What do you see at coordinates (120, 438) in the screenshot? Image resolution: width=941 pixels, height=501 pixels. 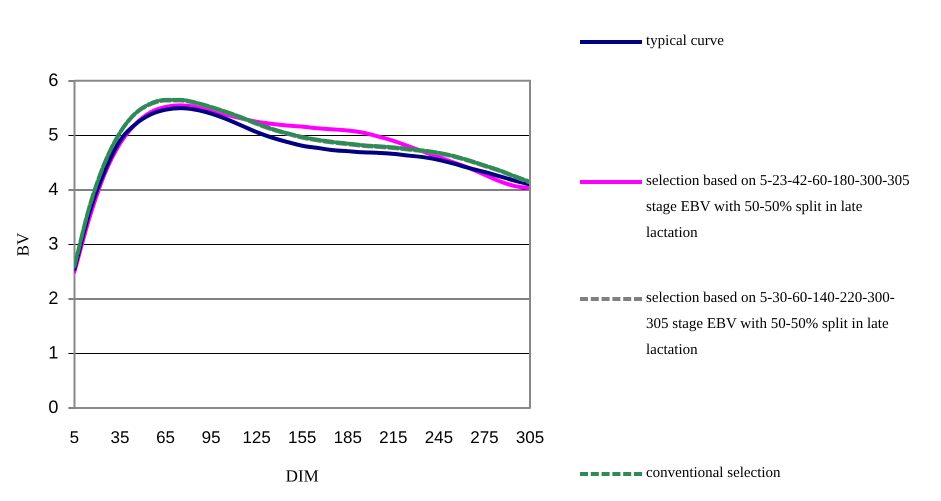 I see `x-tick-label: 35` at bounding box center [120, 438].